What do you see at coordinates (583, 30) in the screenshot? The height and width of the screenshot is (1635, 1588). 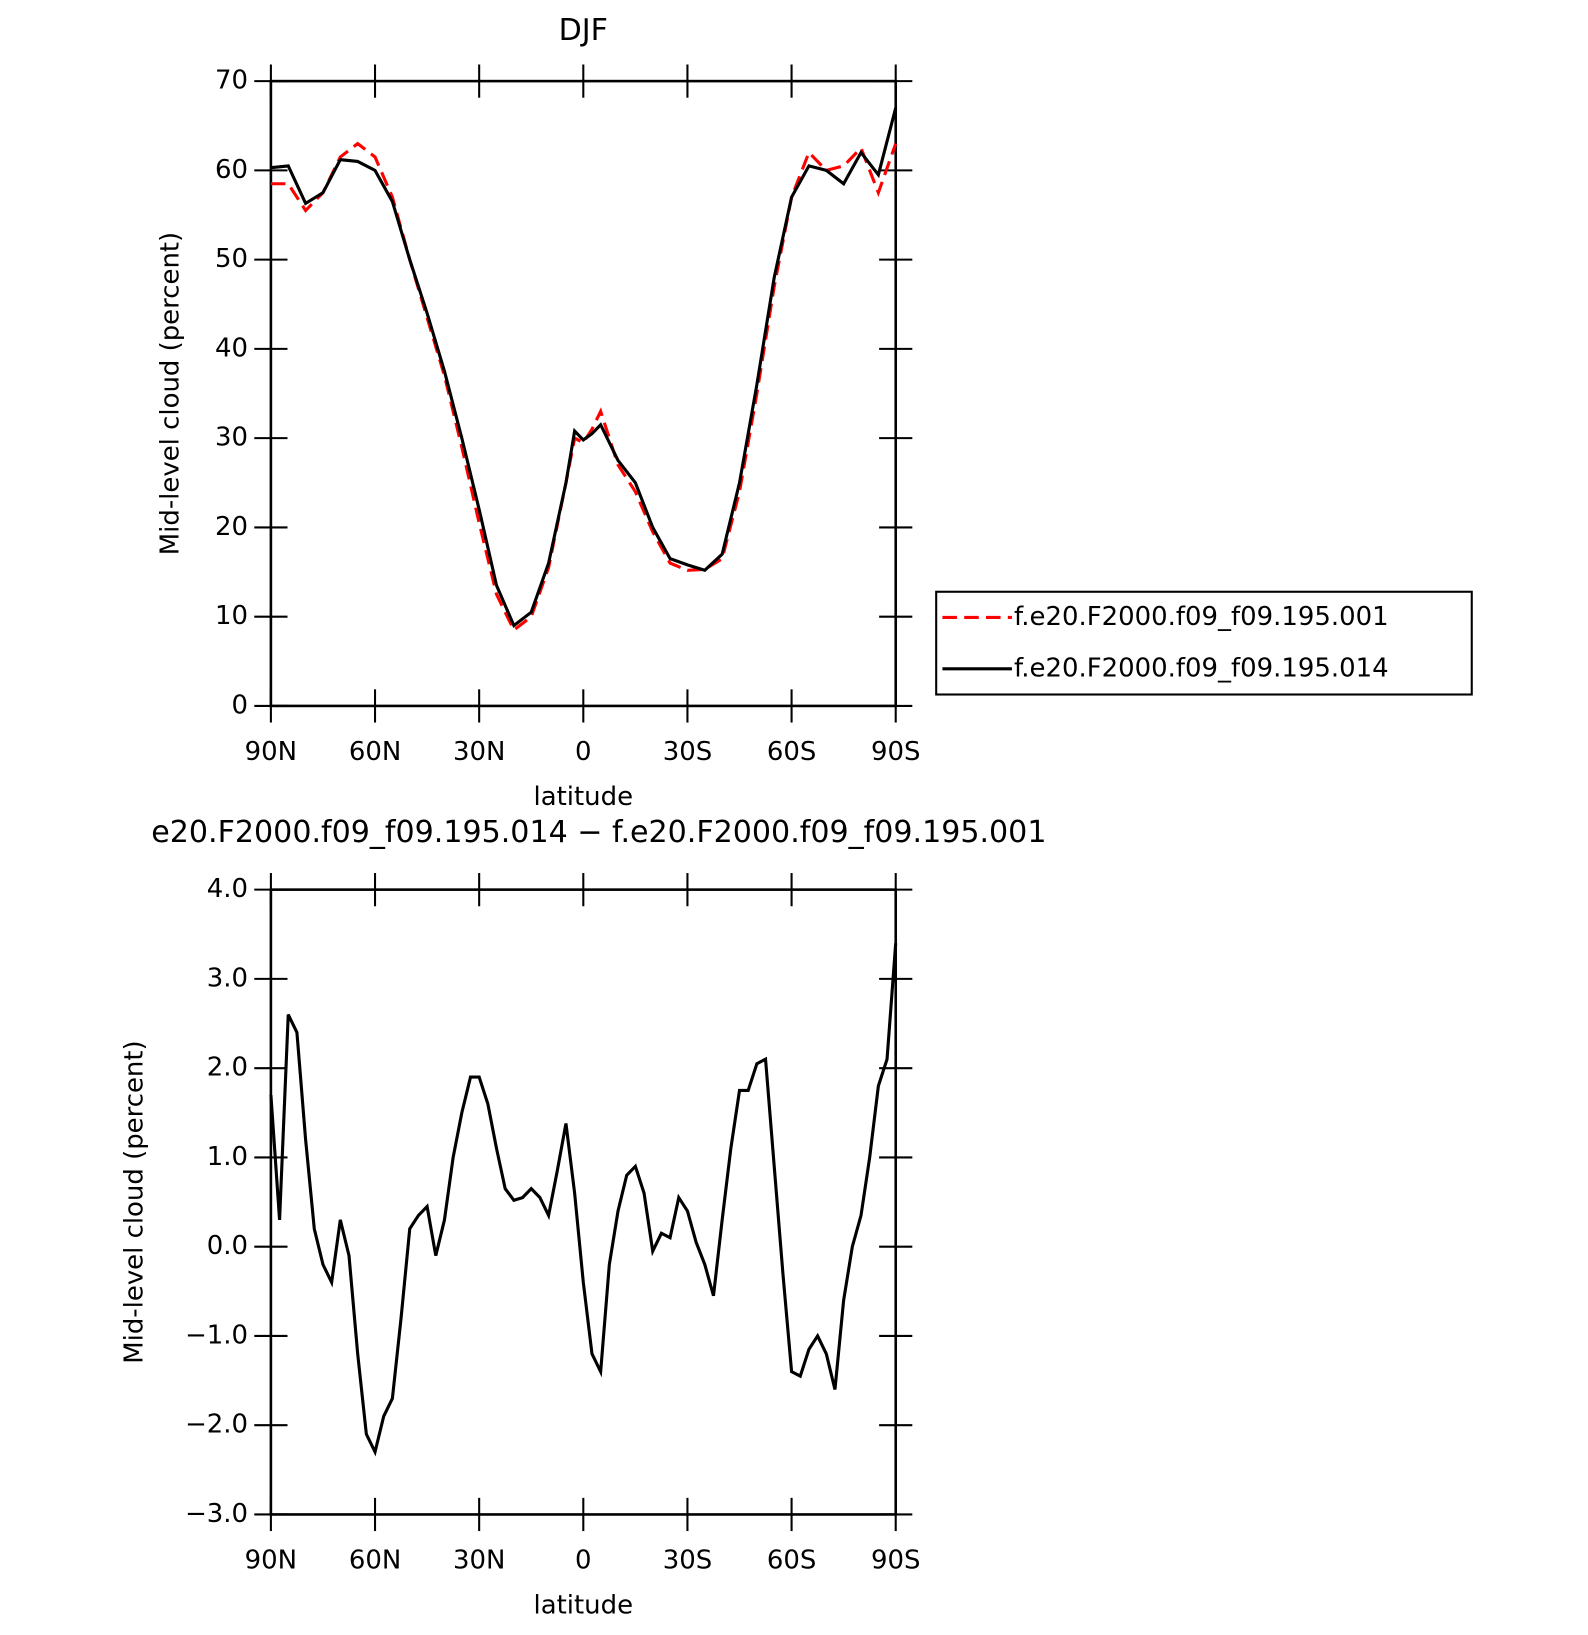 I see `chart-title: DJF` at bounding box center [583, 30].